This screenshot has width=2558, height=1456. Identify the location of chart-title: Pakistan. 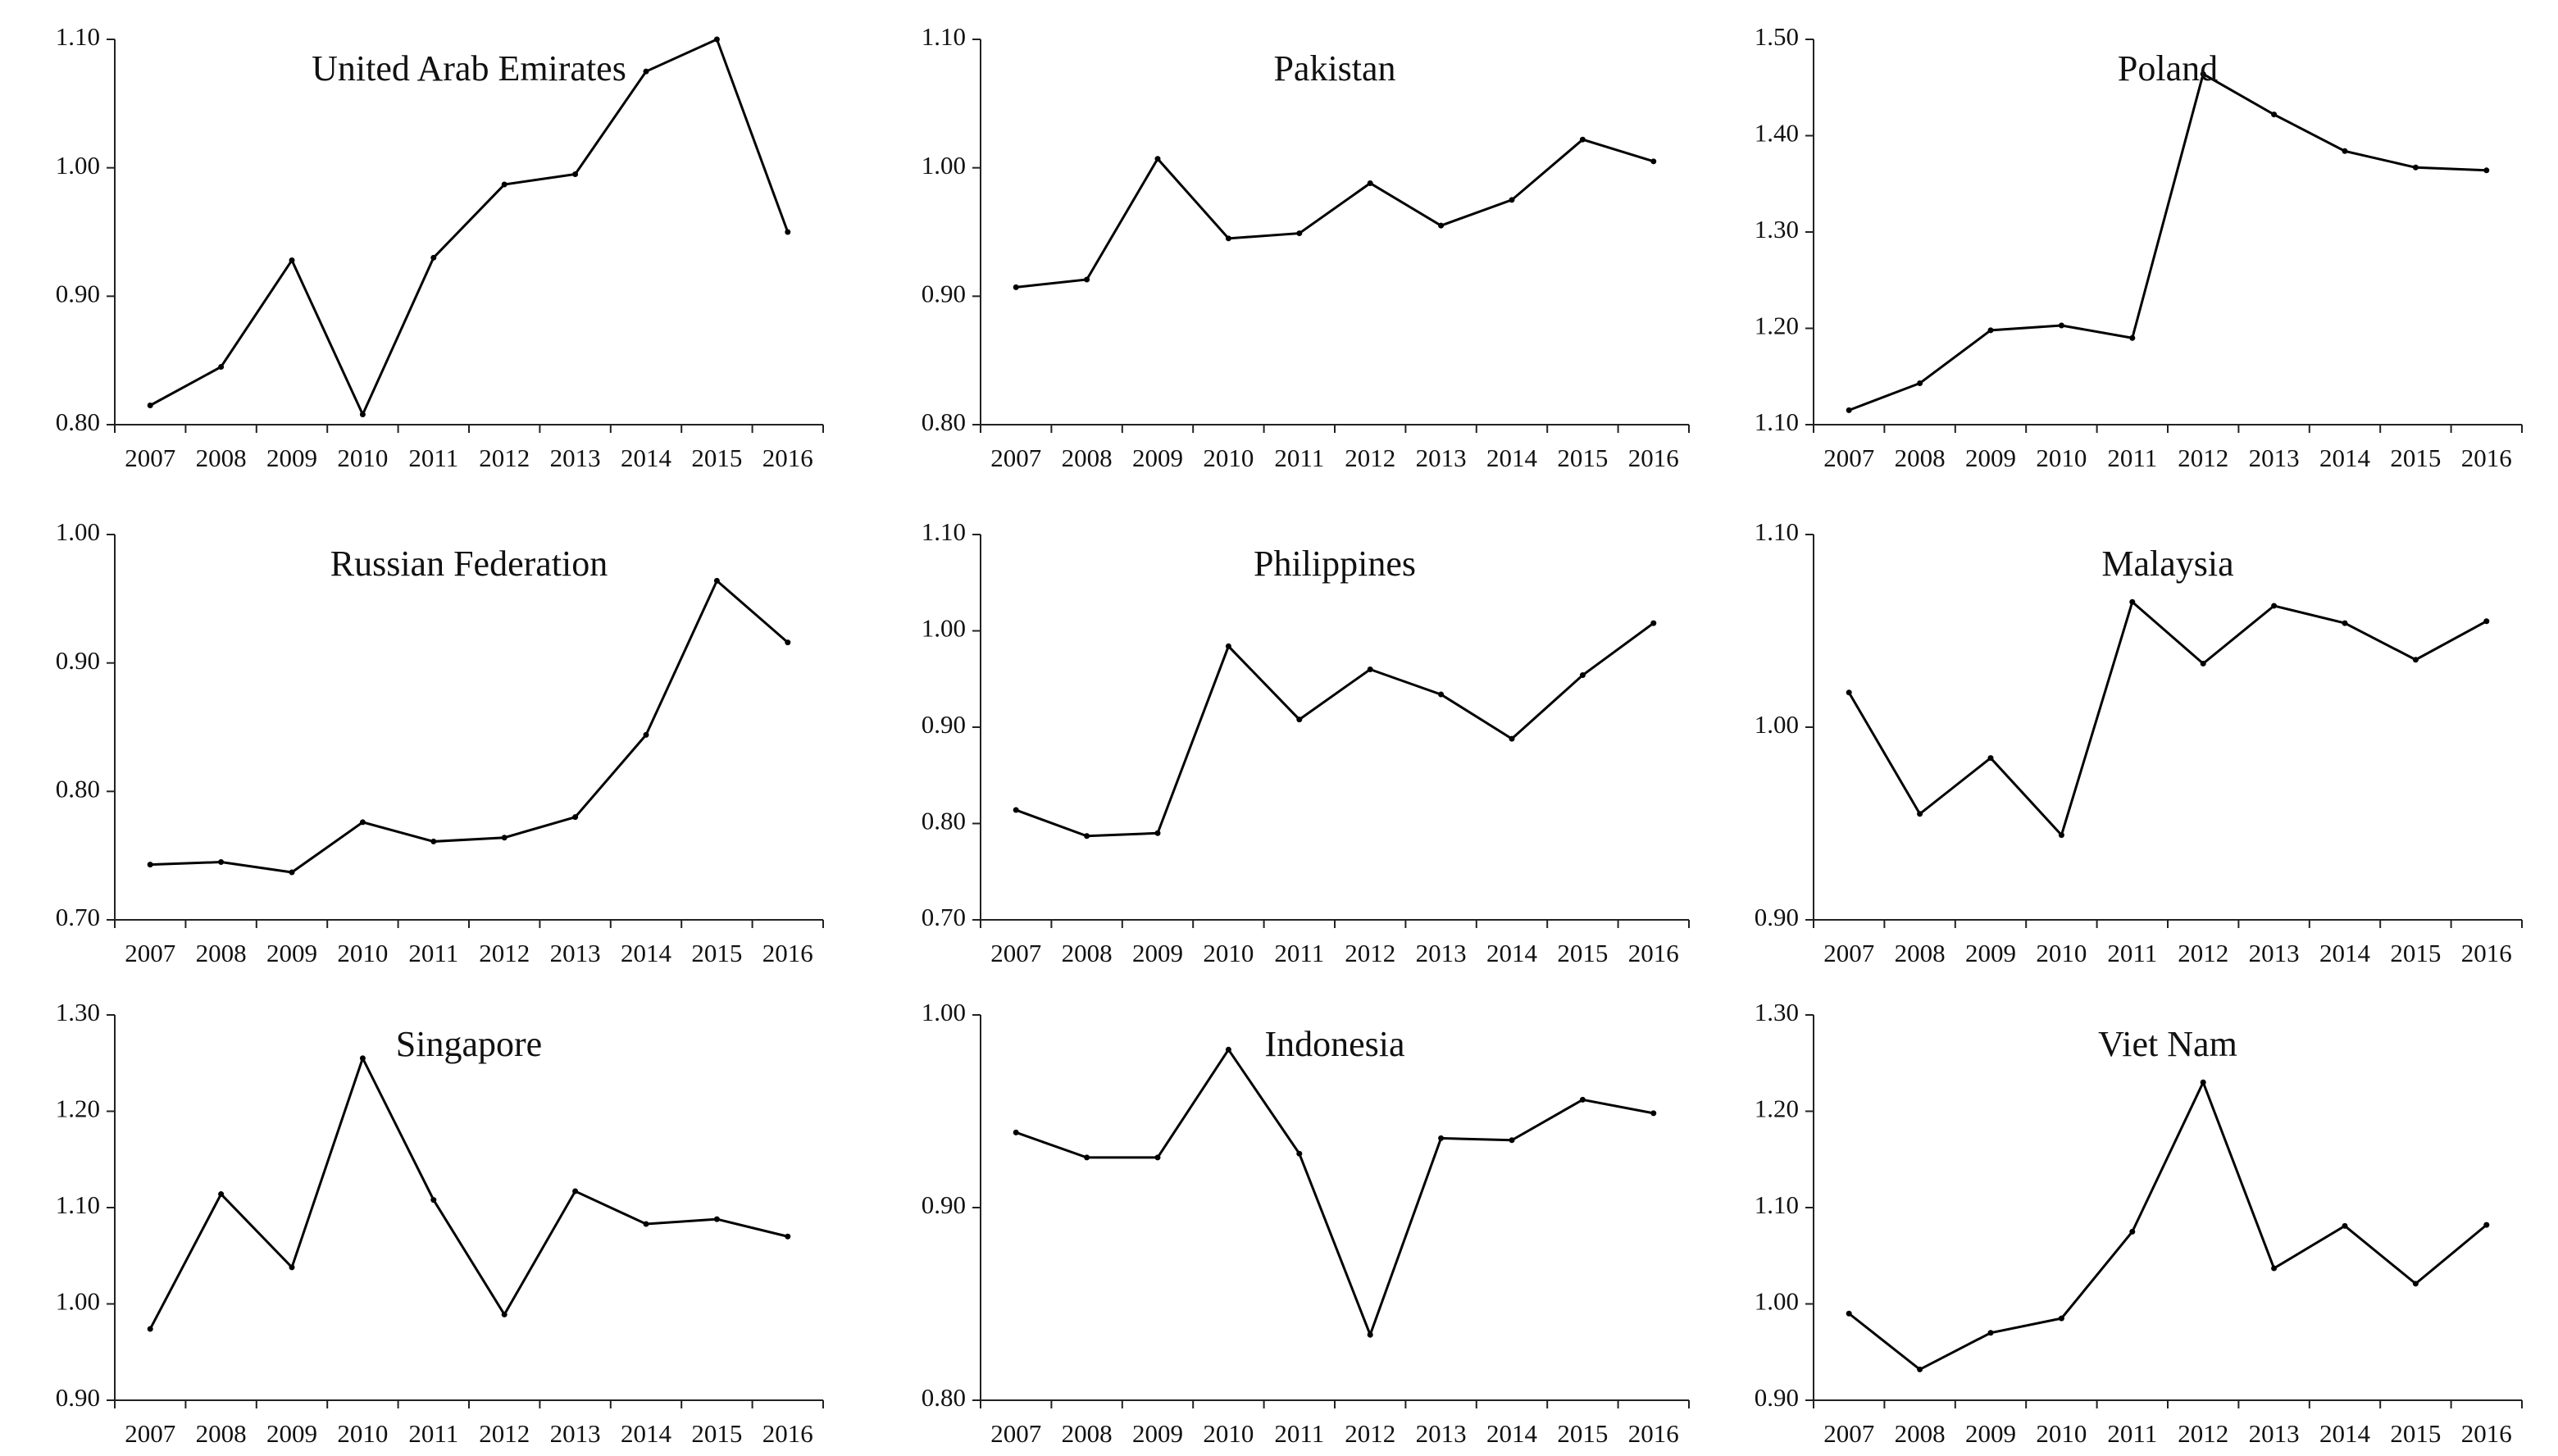
(1334, 68).